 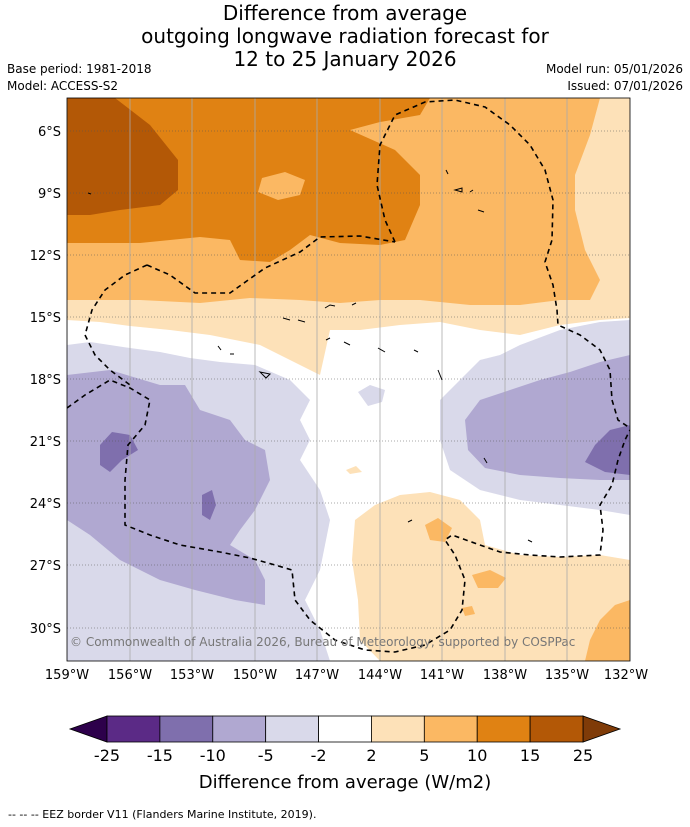 What do you see at coordinates (583, 755) in the screenshot?
I see `colorbar-tick-label: 25` at bounding box center [583, 755].